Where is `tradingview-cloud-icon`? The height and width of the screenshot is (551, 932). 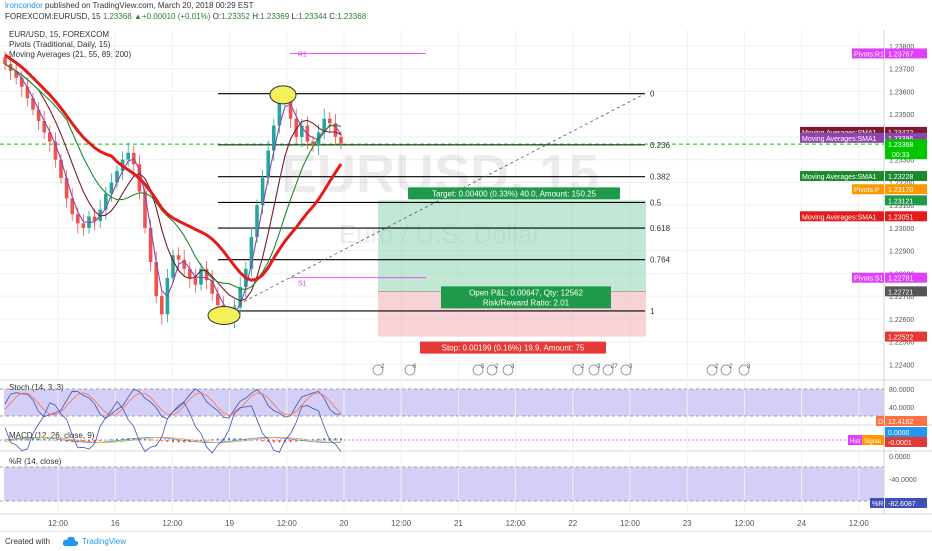 tradingview-cloud-icon is located at coordinates (70, 541).